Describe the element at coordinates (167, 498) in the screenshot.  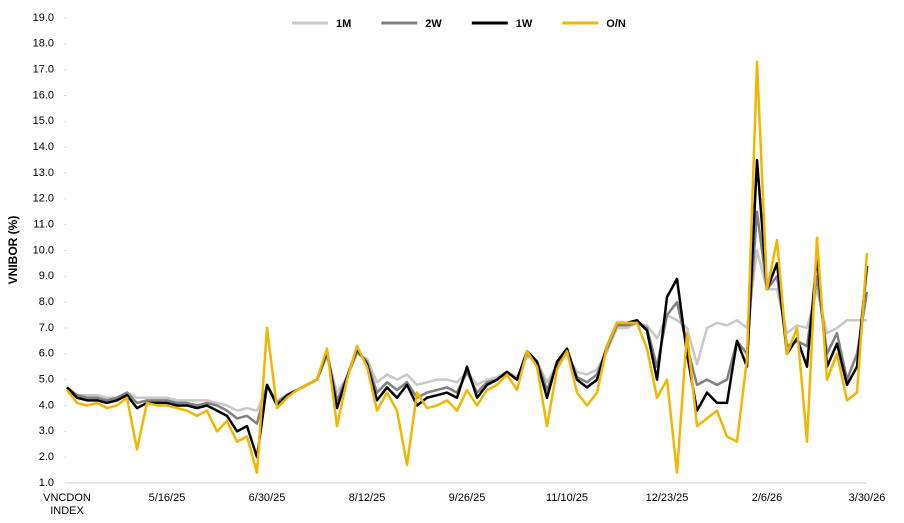
I see `x-tick-label: 5/16/25` at that location.